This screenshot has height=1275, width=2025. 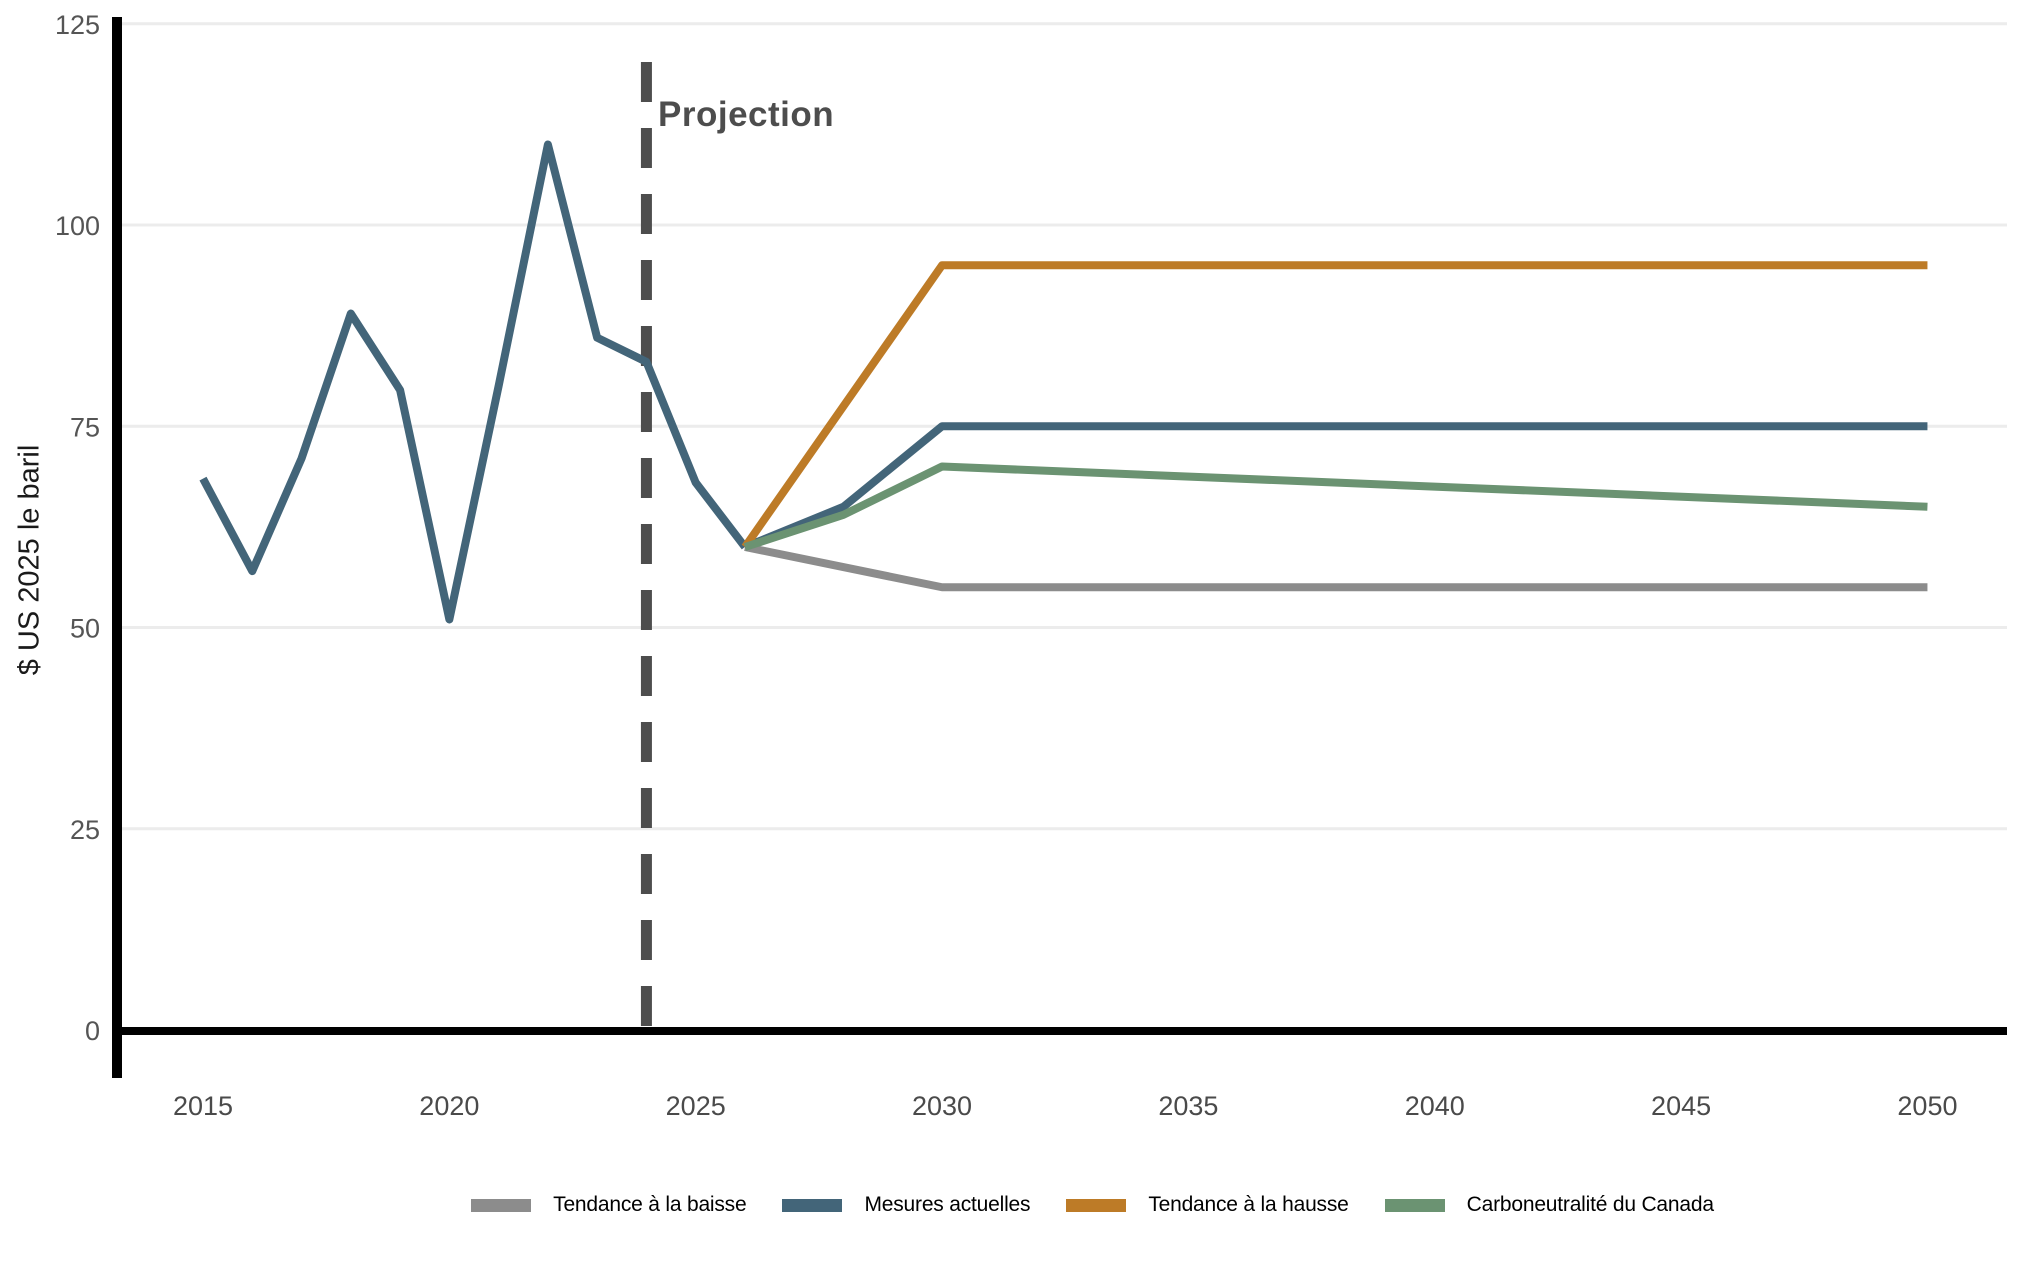 I want to click on x-tick-label: 2045, so click(x=1681, y=1106).